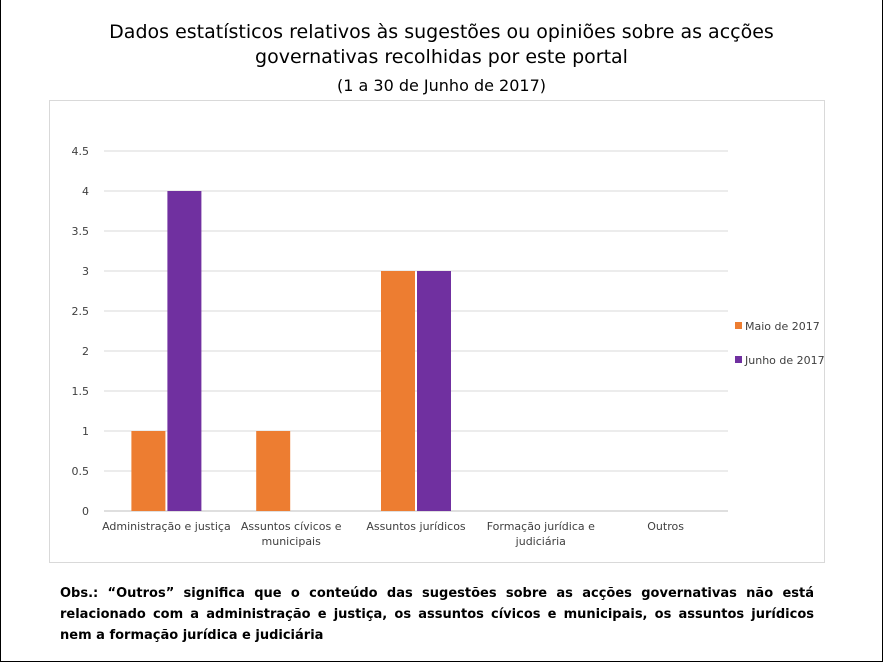 The image size is (883, 663). I want to click on x-tick-label: judiciária, so click(540, 541).